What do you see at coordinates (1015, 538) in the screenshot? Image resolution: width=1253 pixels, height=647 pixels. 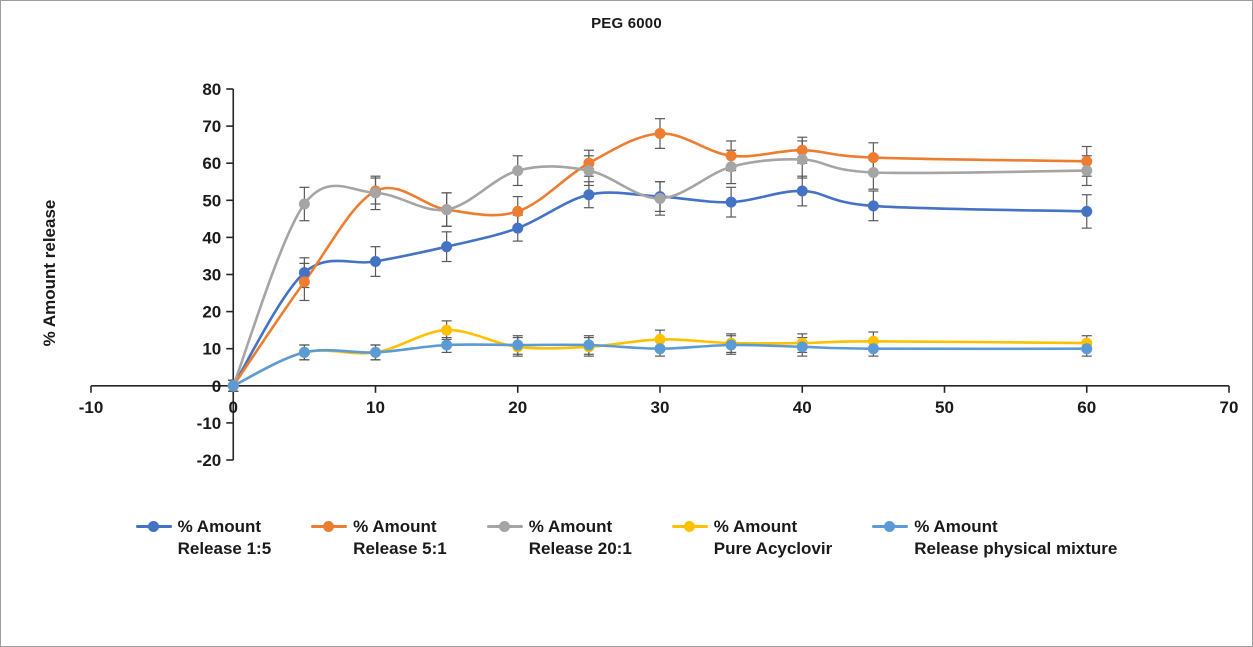 I see `legend-label: % Amount Release physical mixture` at bounding box center [1015, 538].